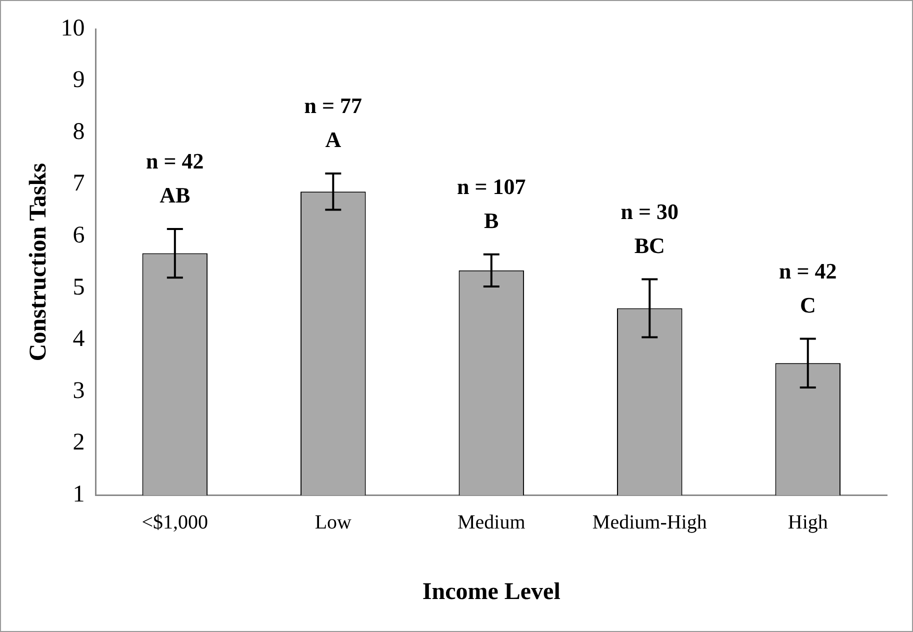 The height and width of the screenshot is (632, 913). I want to click on y-tick-label: 2, so click(78, 443).